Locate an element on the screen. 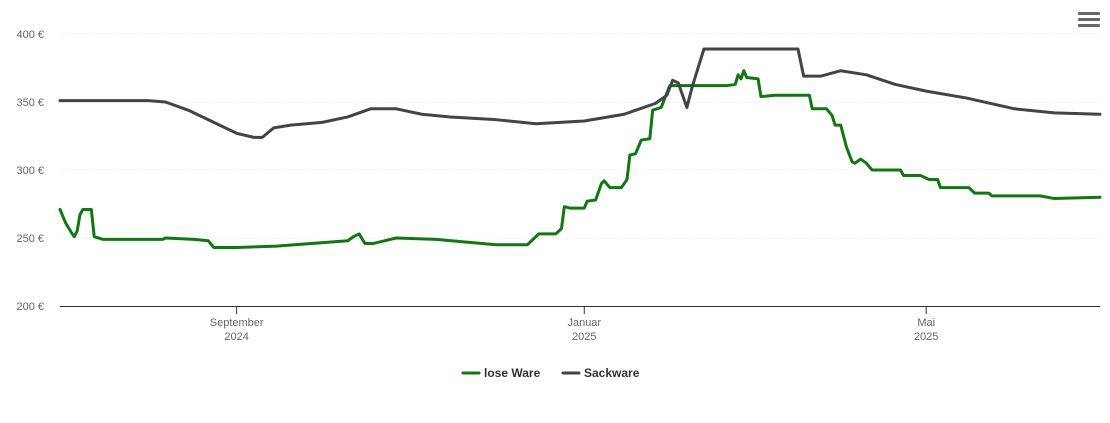 The width and height of the screenshot is (1110, 423). legend: lose Ware Sackware is located at coordinates (550, 373).